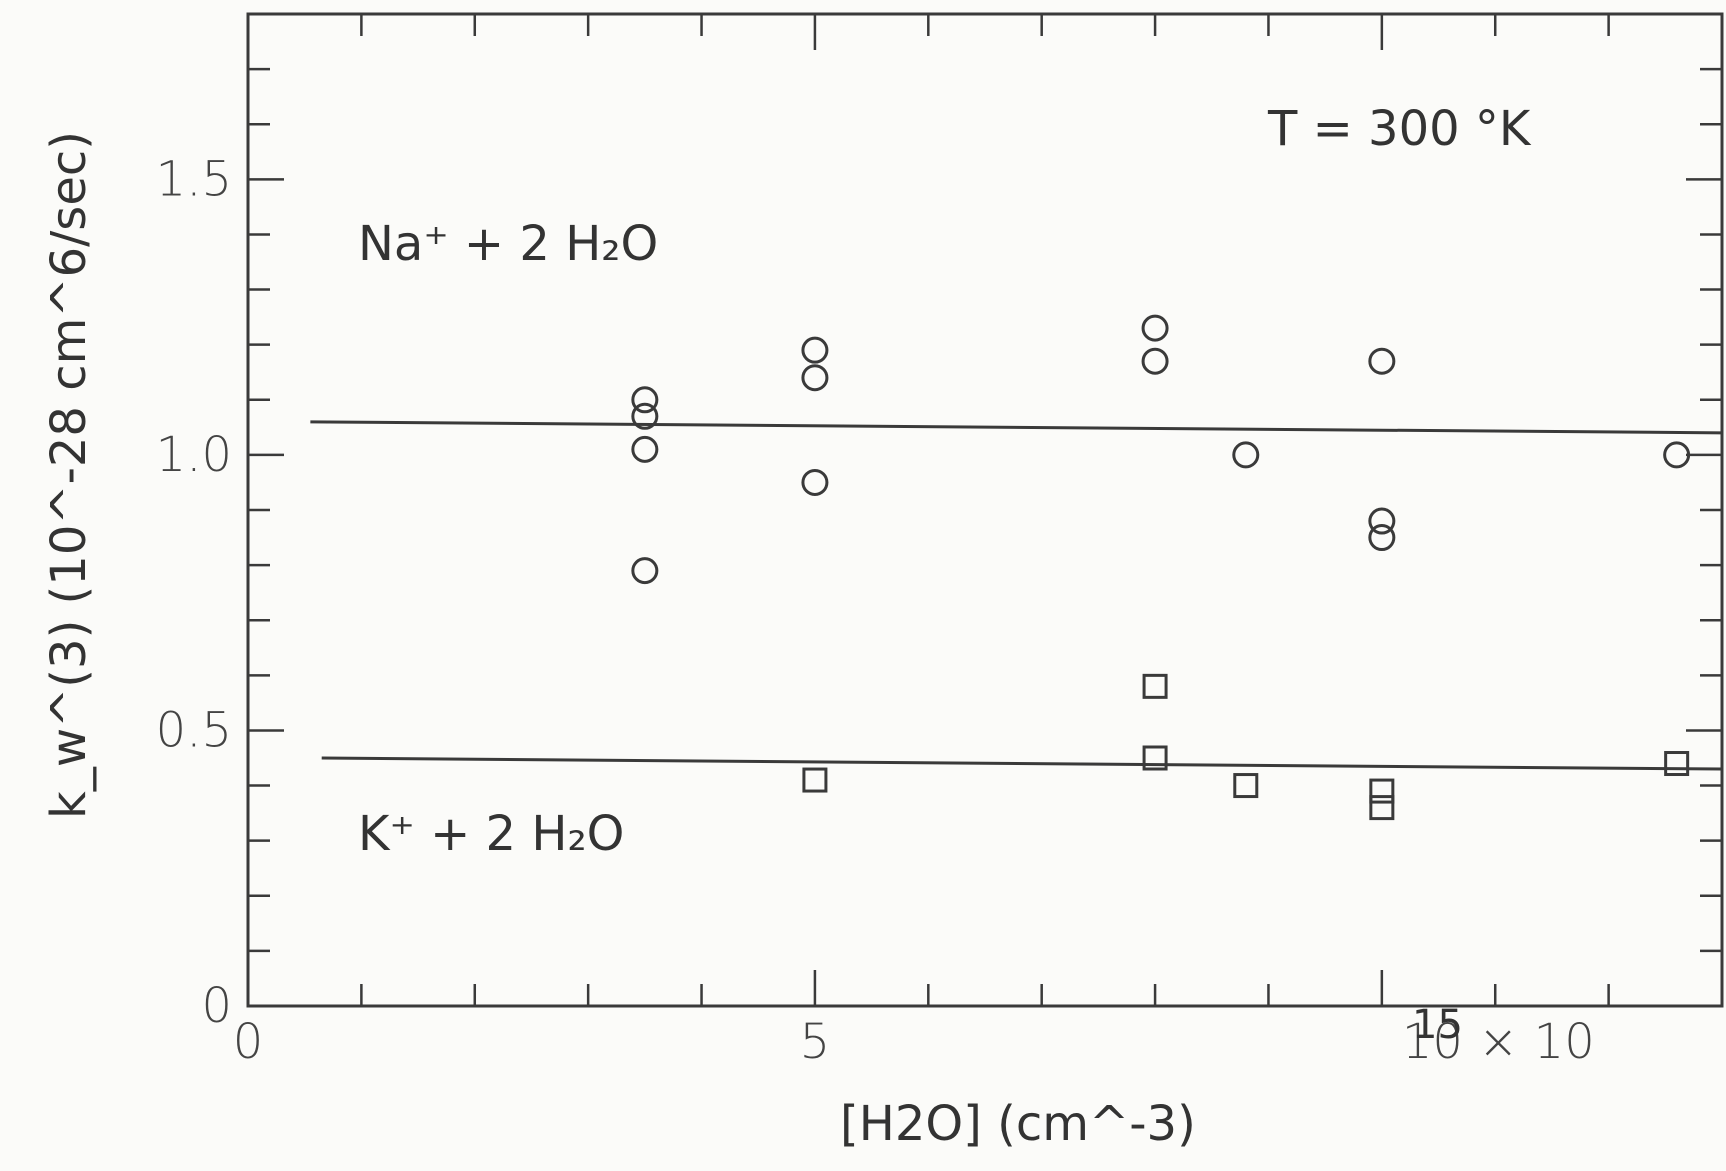  What do you see at coordinates (194, 730) in the screenshot?
I see `y-tick-label: 0.5` at bounding box center [194, 730].